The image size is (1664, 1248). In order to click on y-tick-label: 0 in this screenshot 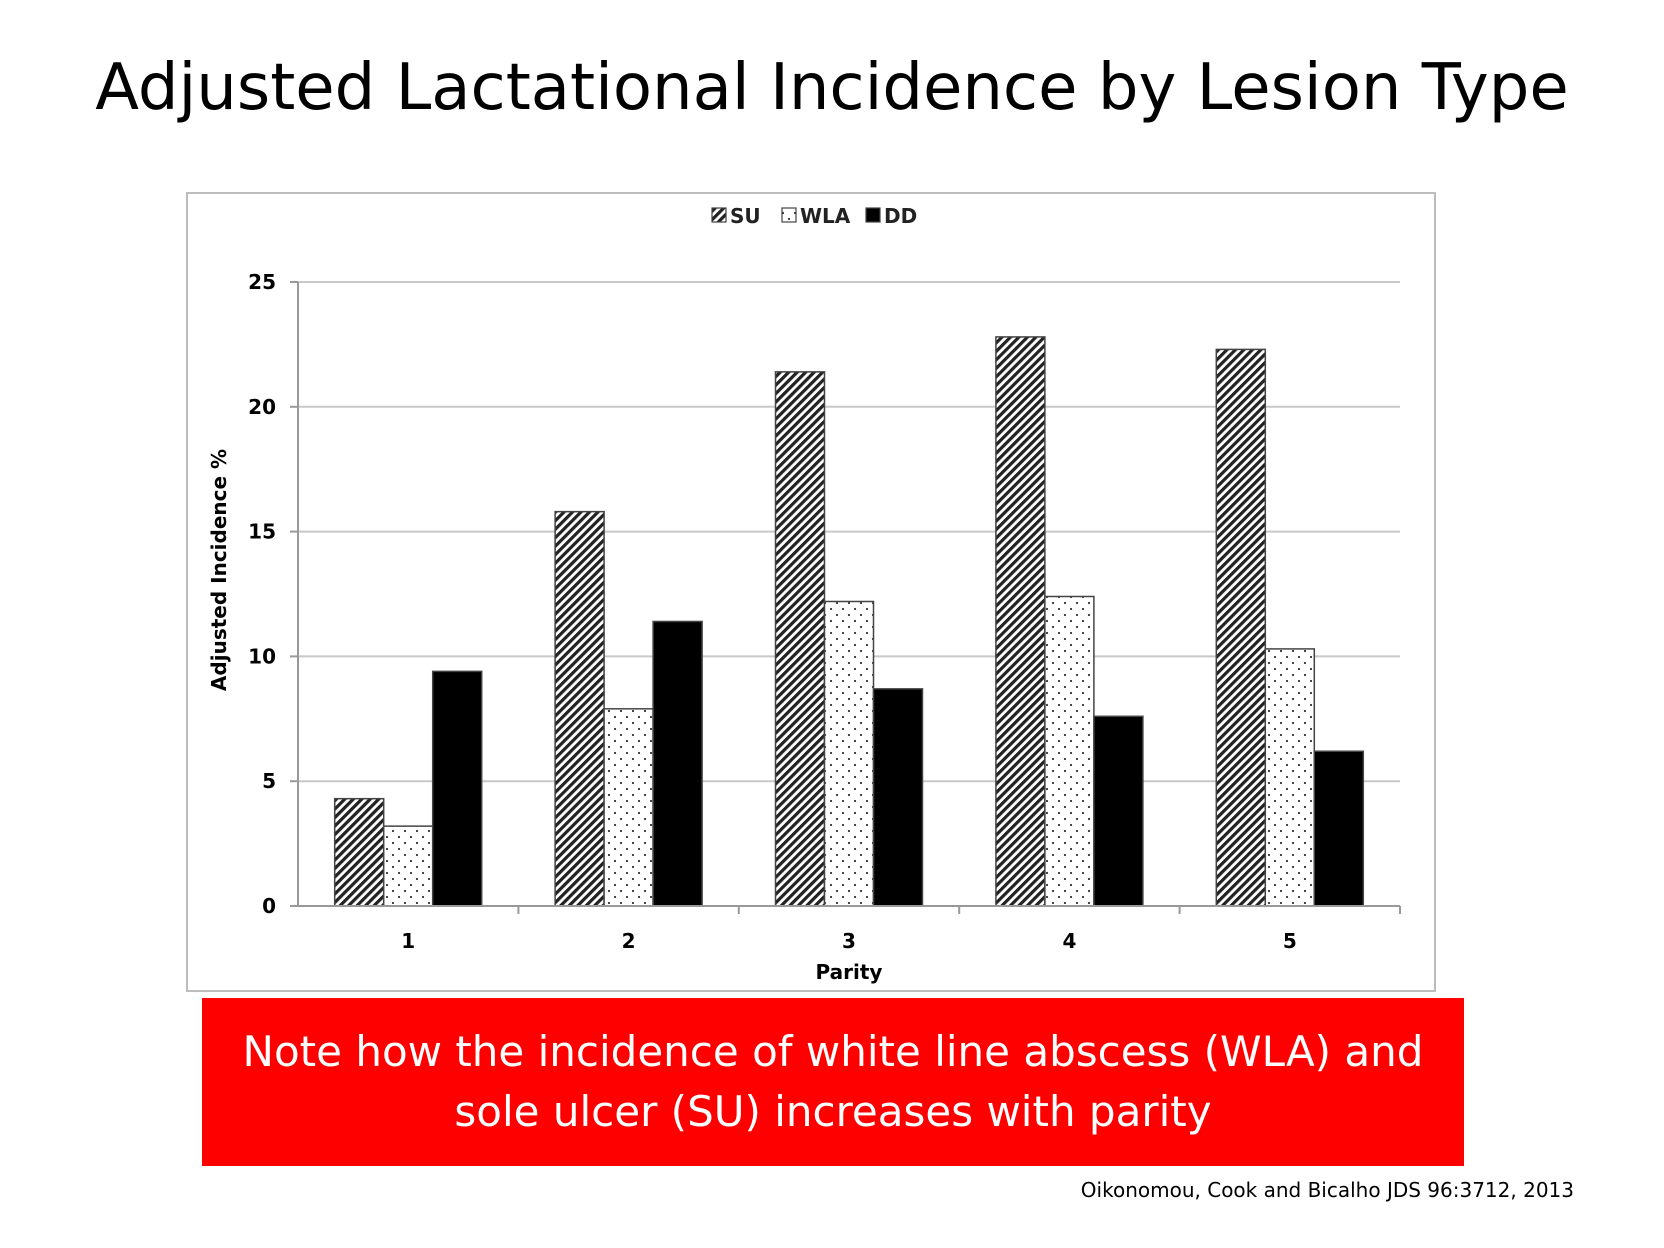, I will do `click(269, 906)`.